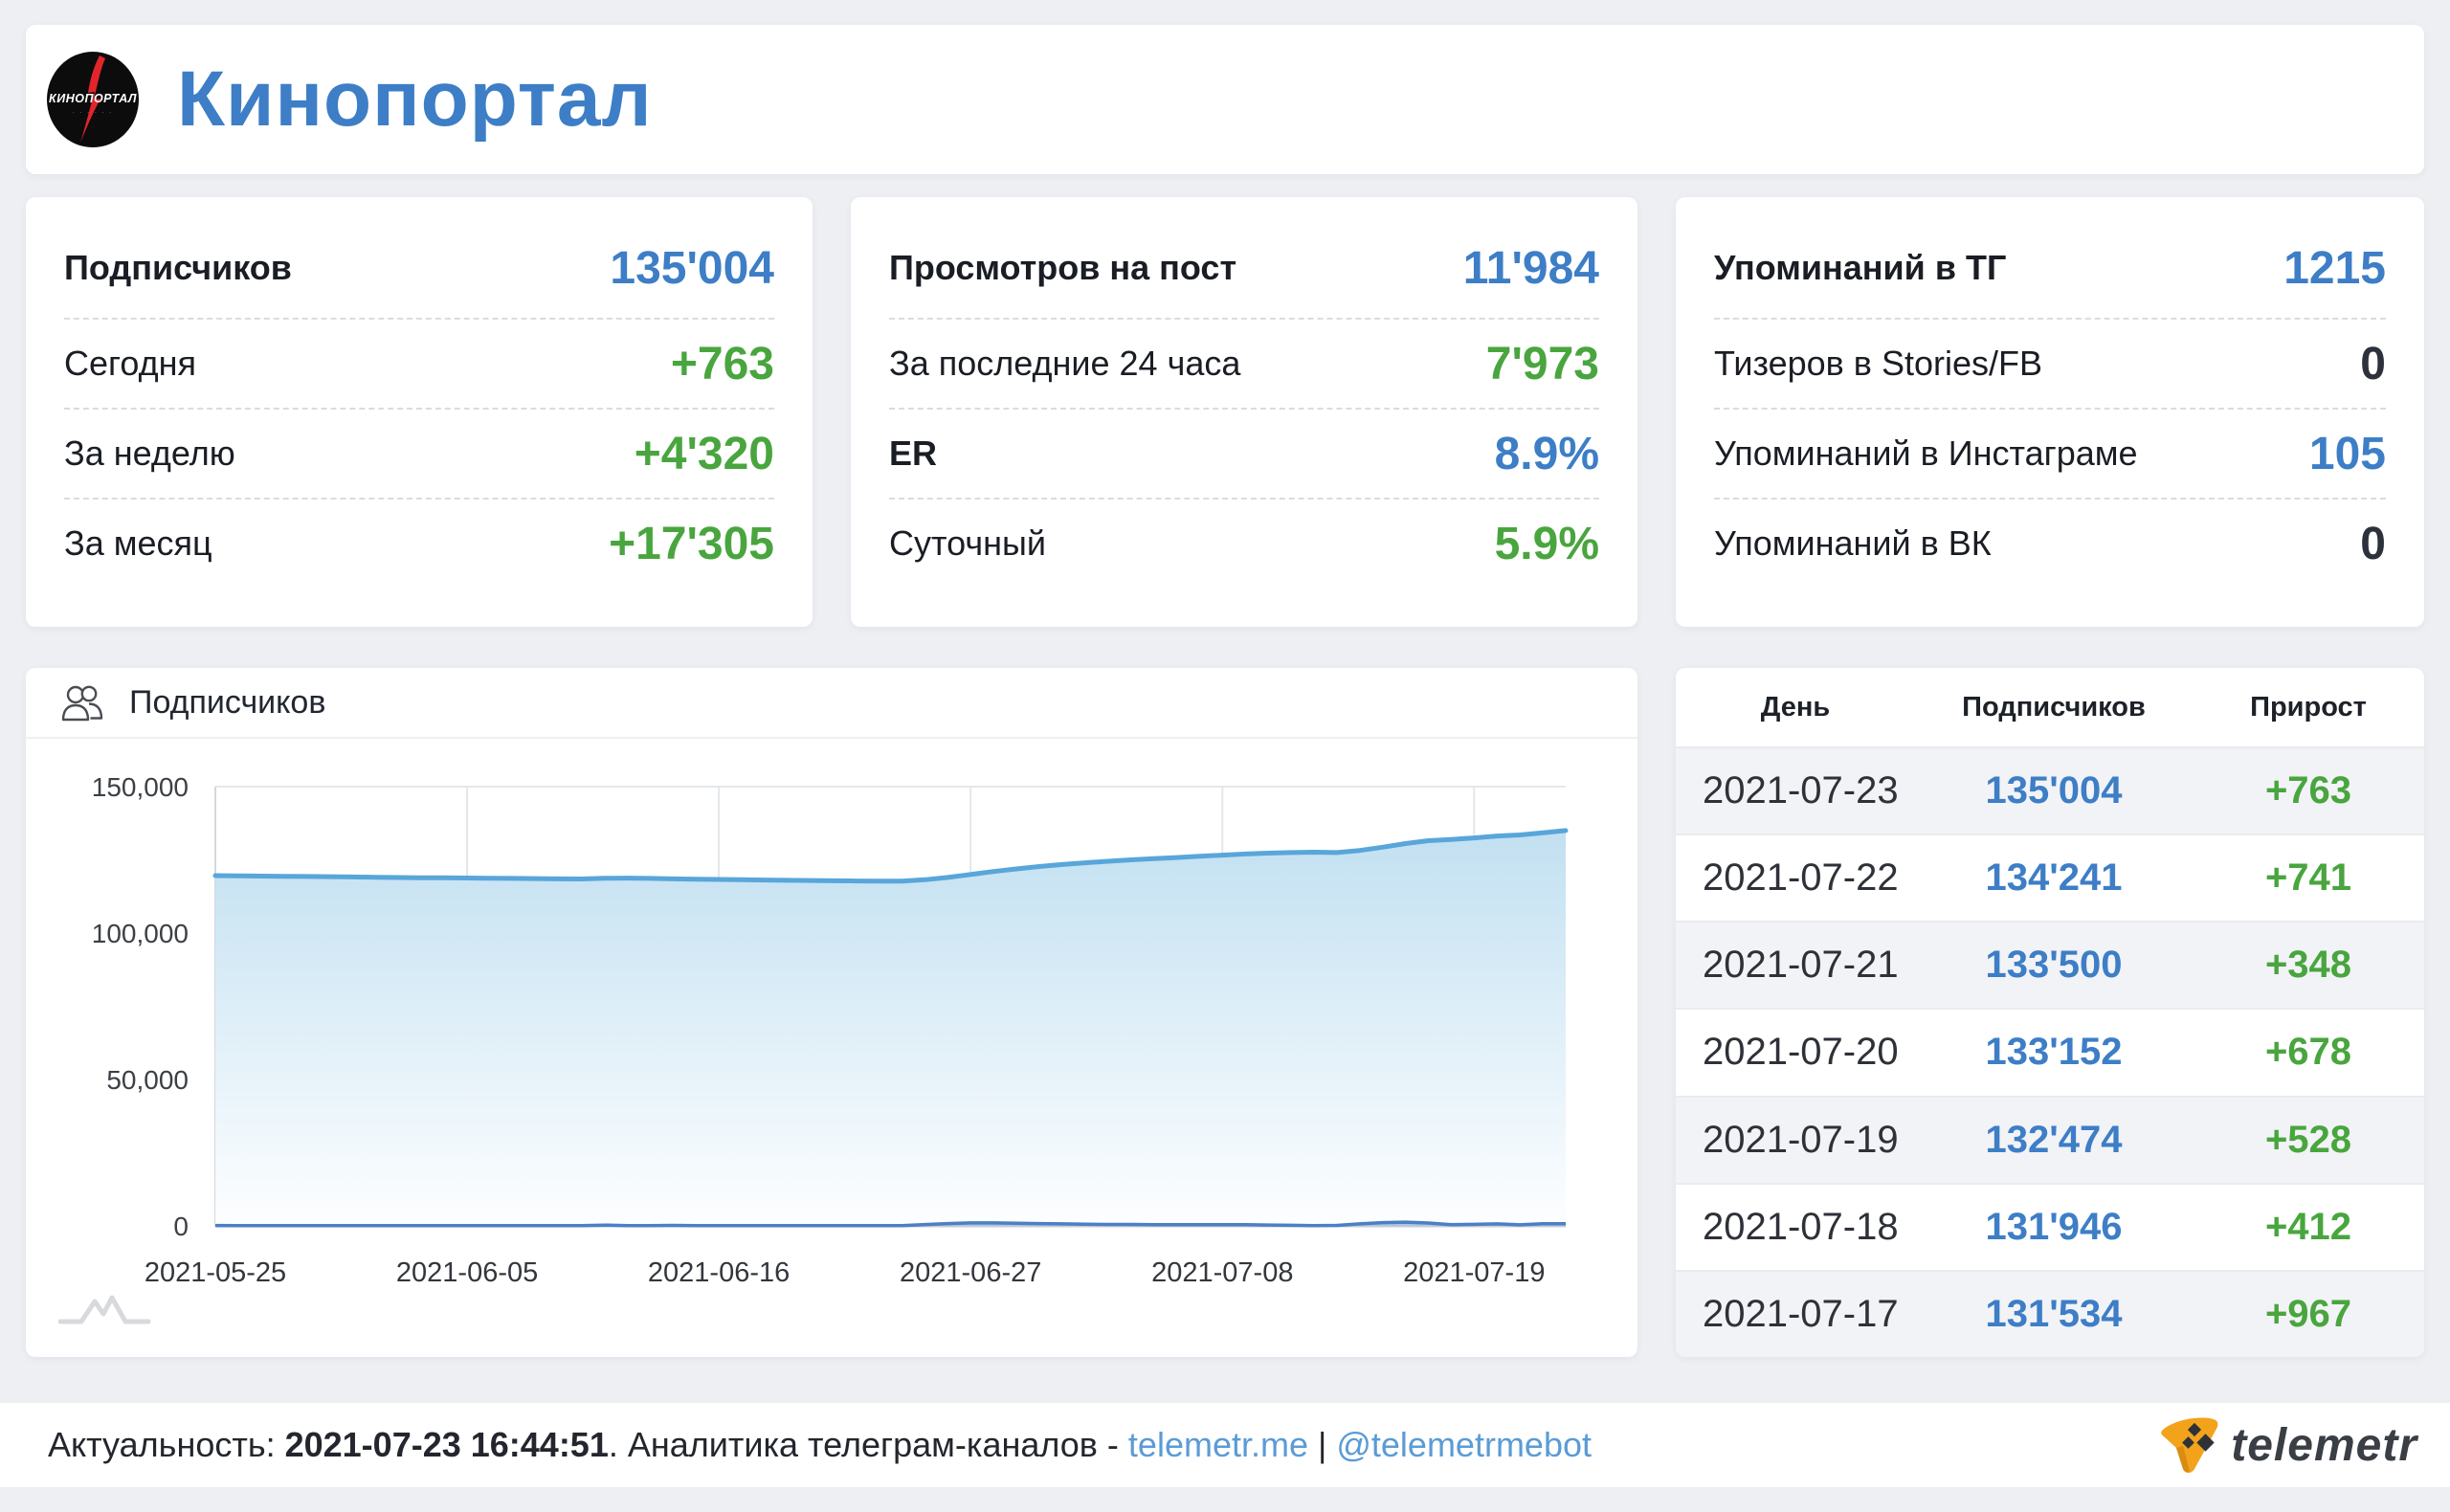  What do you see at coordinates (2054, 1139) in the screenshot?
I see `cell-subscribers: 132'474` at bounding box center [2054, 1139].